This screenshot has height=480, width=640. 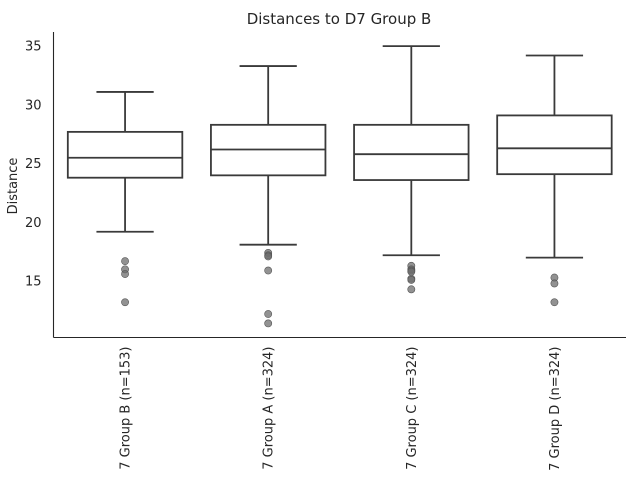 I want to click on y-tick-label-30: 30, so click(x=33, y=105).